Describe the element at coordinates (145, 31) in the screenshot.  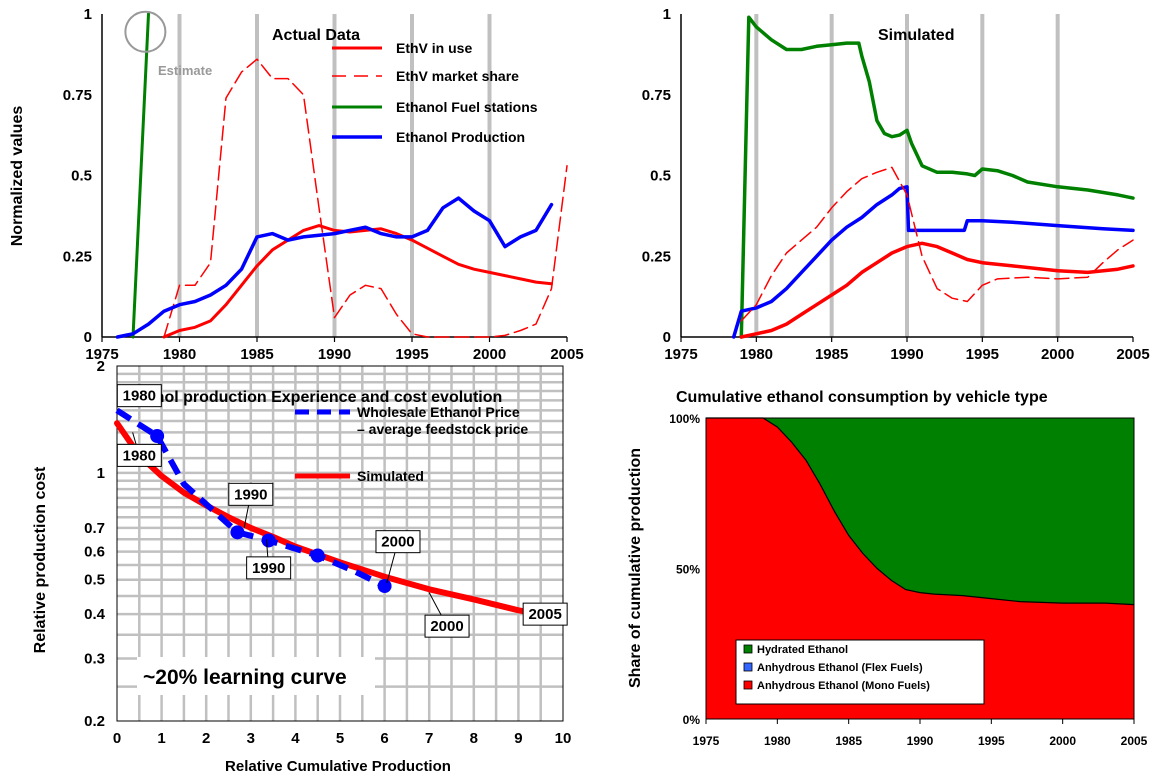
I see `estimate-circle` at that location.